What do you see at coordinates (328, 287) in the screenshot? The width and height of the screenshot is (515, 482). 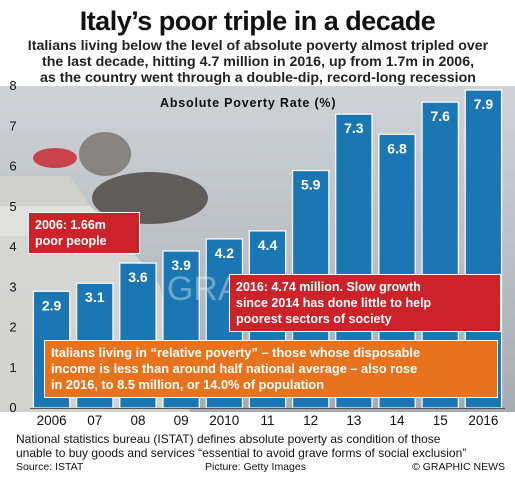 I see `annotation-line: 2016: 4.74 million. Slow growth` at bounding box center [328, 287].